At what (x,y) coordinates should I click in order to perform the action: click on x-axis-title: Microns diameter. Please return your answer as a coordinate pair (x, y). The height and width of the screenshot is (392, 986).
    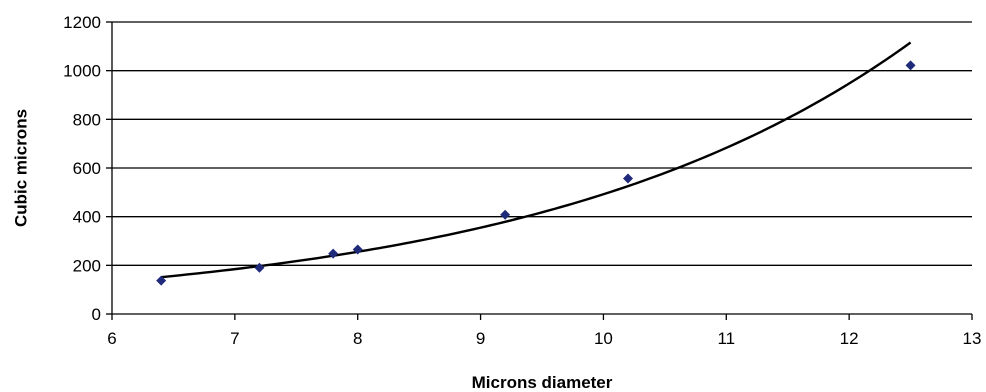
    Looking at the image, I should click on (542, 382).